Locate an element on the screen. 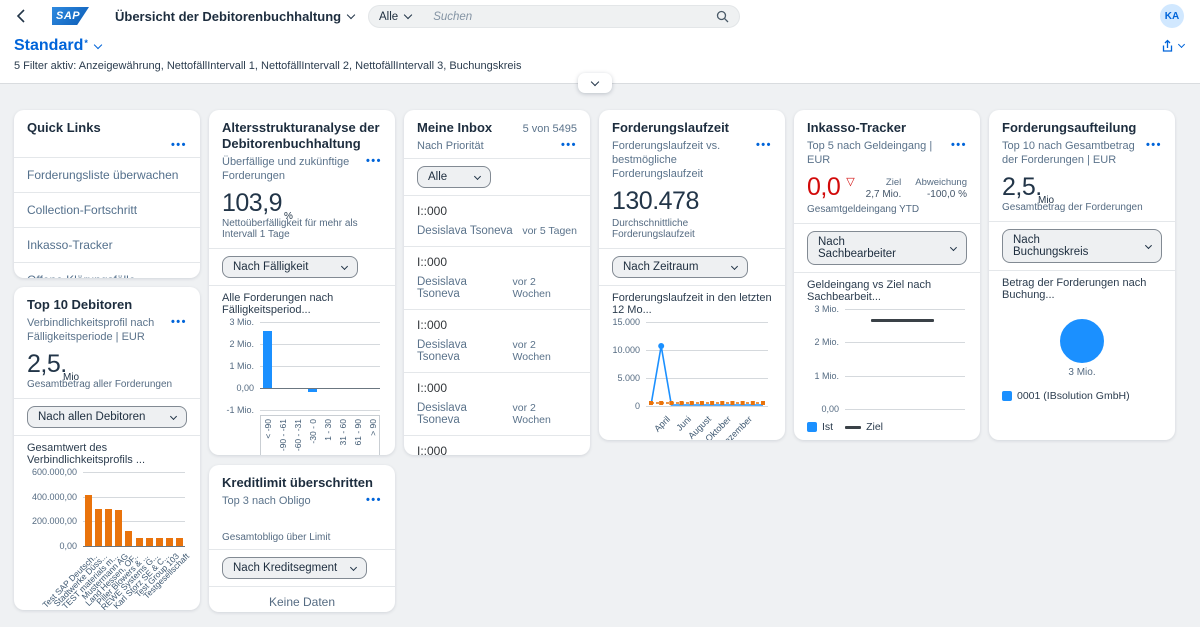  aufteilung-donut-chart: 3 Mio. is located at coordinates (1082, 341).